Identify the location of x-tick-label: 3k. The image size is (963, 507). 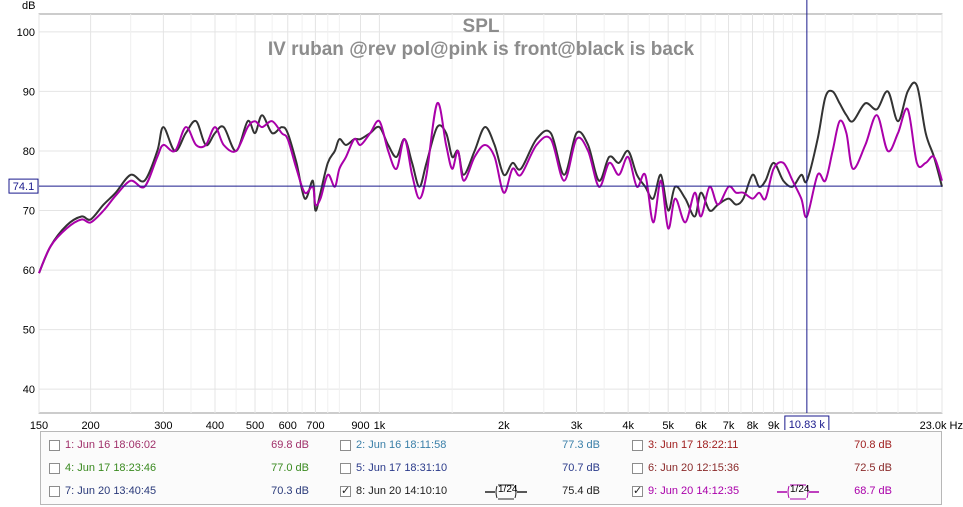
(577, 425).